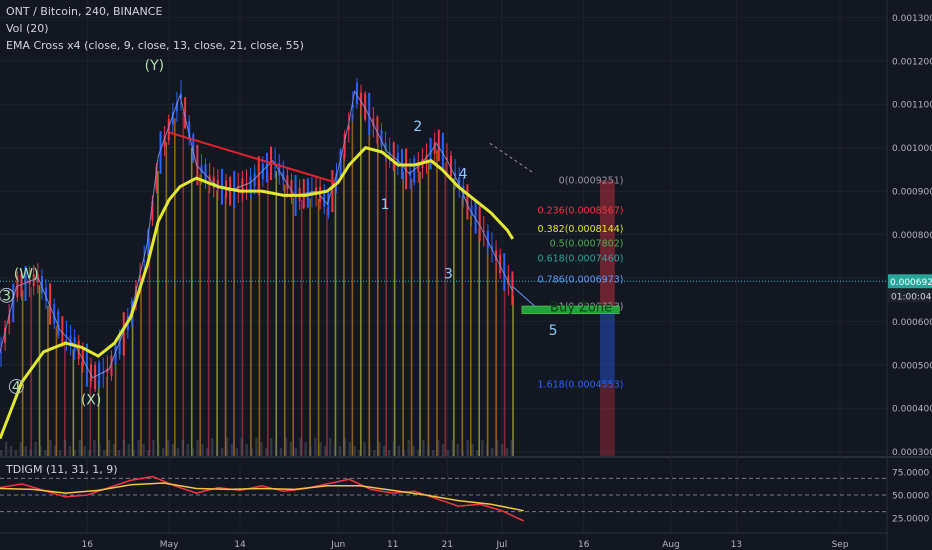  What do you see at coordinates (912, 236) in the screenshot?
I see `y-tick-label: 0.0008000` at bounding box center [912, 236].